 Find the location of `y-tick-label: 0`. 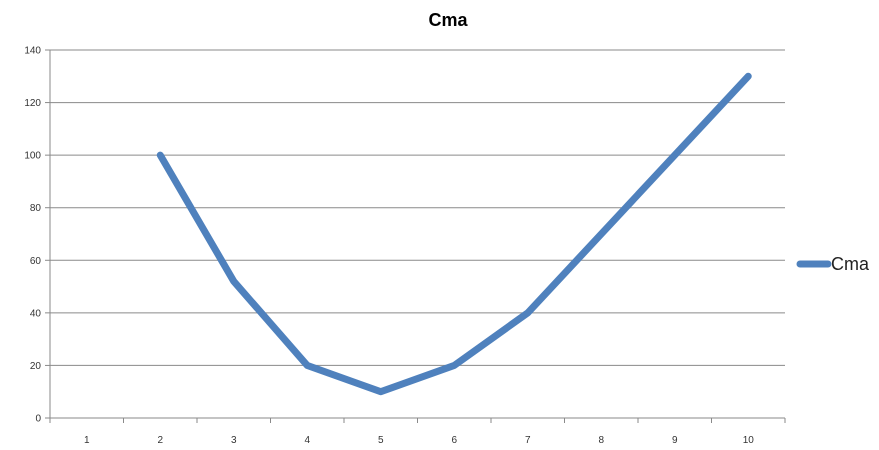

y-tick-label: 0 is located at coordinates (38, 419).